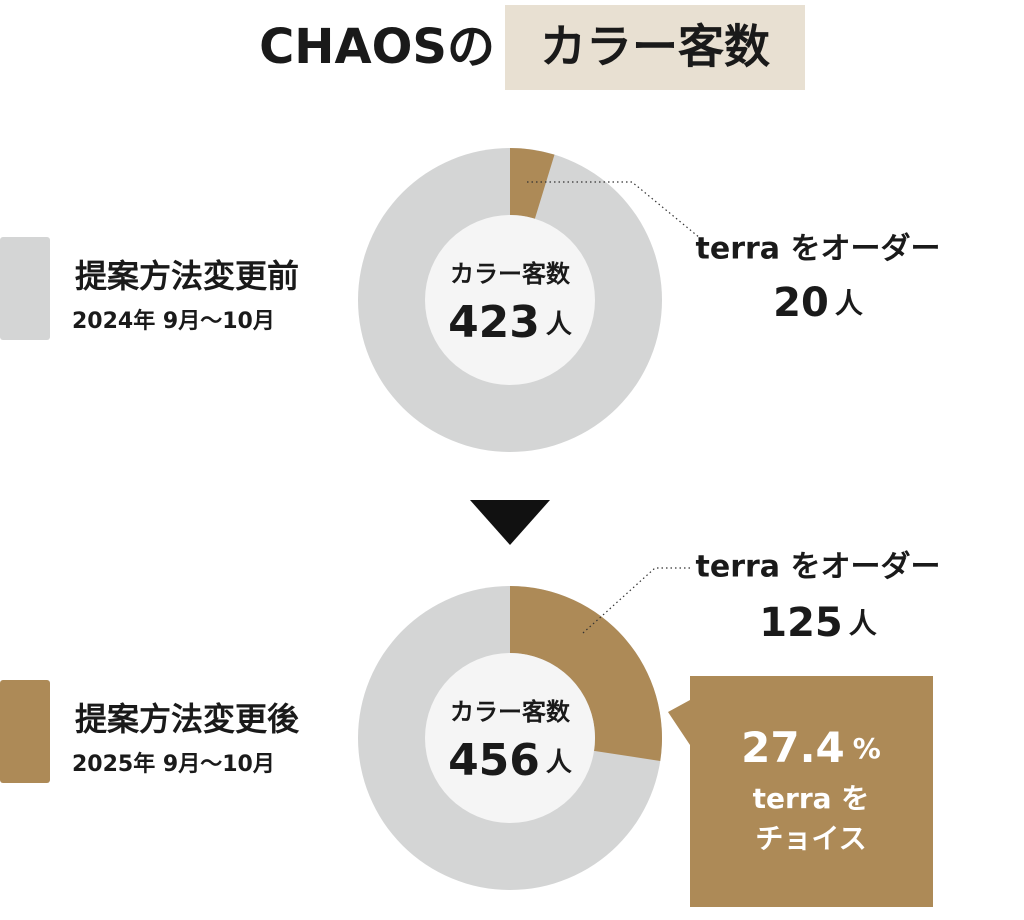  I want to click on callout-line: チョイス, so click(810, 838).